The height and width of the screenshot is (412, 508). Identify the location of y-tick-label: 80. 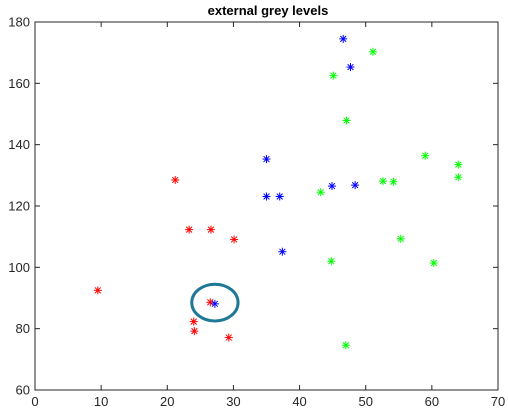
(23, 328).